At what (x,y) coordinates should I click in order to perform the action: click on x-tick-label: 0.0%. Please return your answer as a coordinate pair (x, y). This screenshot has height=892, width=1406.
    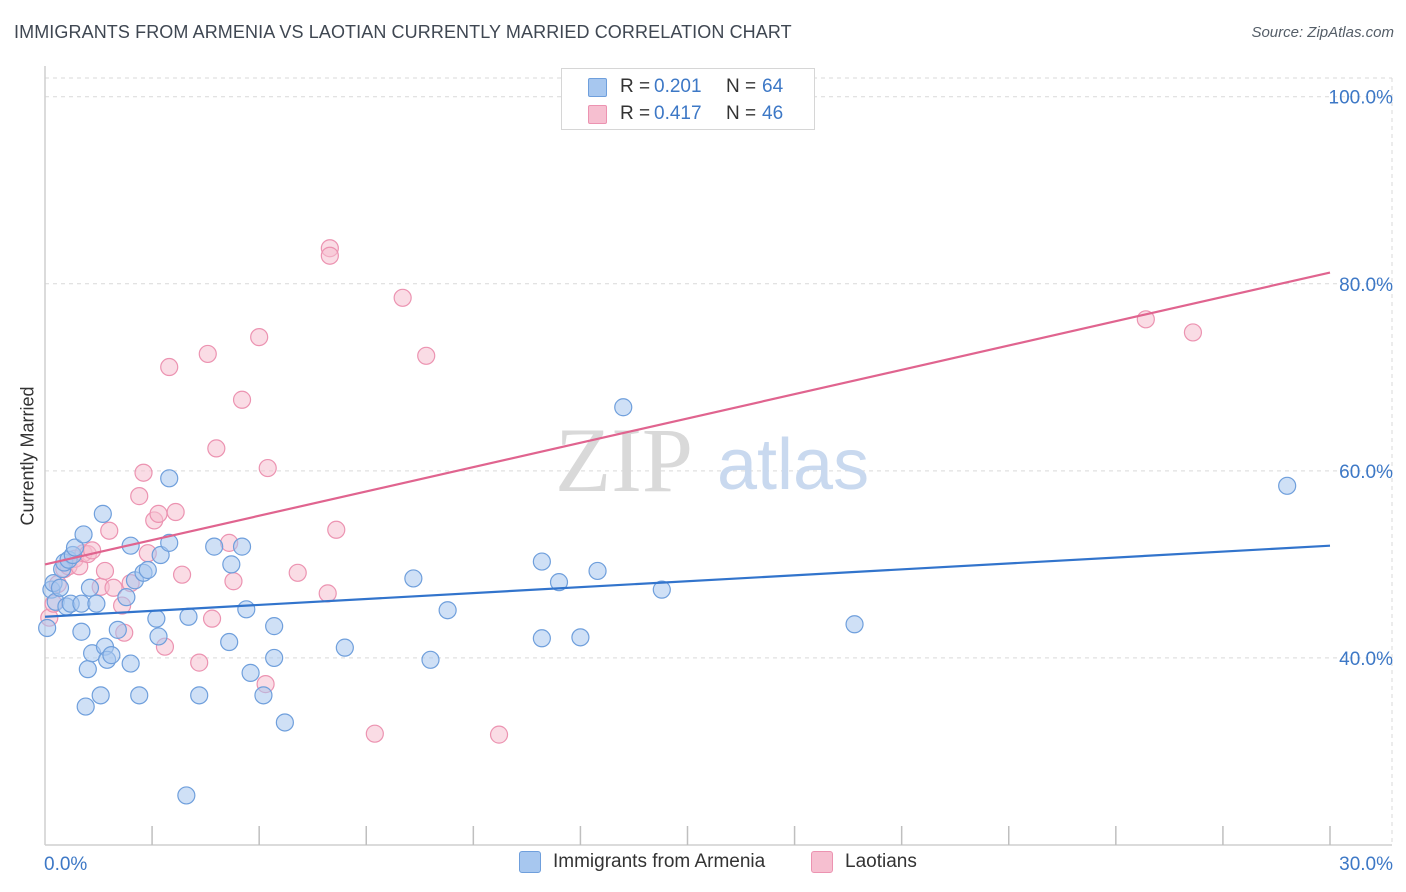
    Looking at the image, I should click on (65, 864).